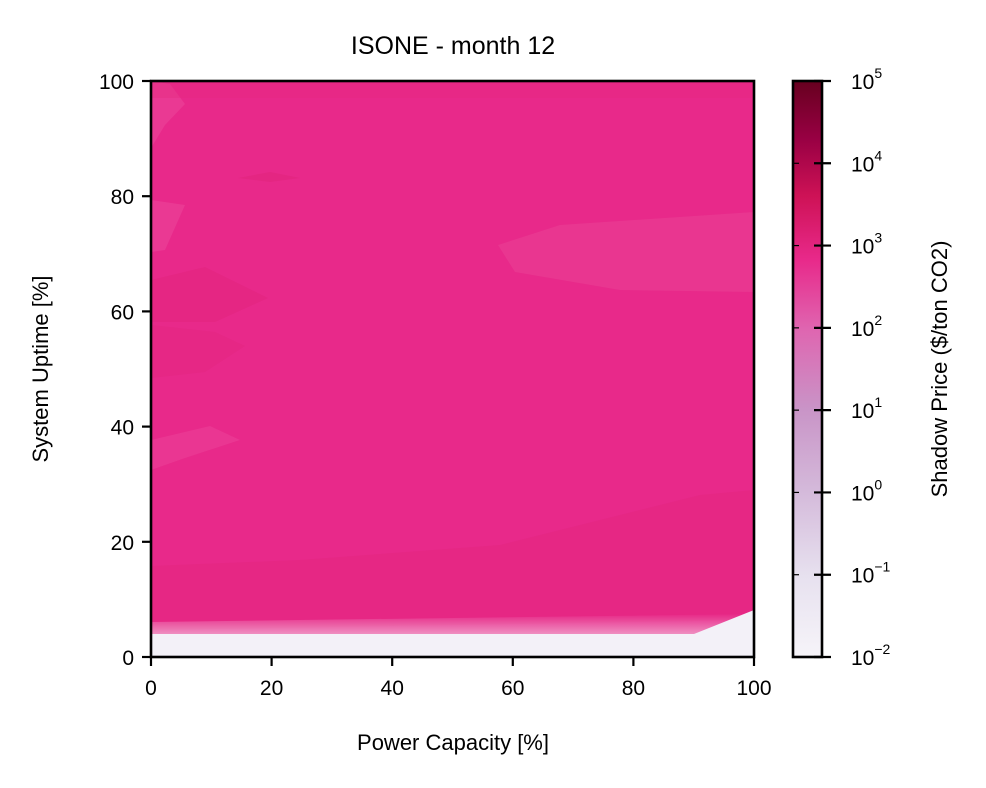 The image size is (986, 788). What do you see at coordinates (452, 625) in the screenshot?
I see `low-price-edge` at bounding box center [452, 625].